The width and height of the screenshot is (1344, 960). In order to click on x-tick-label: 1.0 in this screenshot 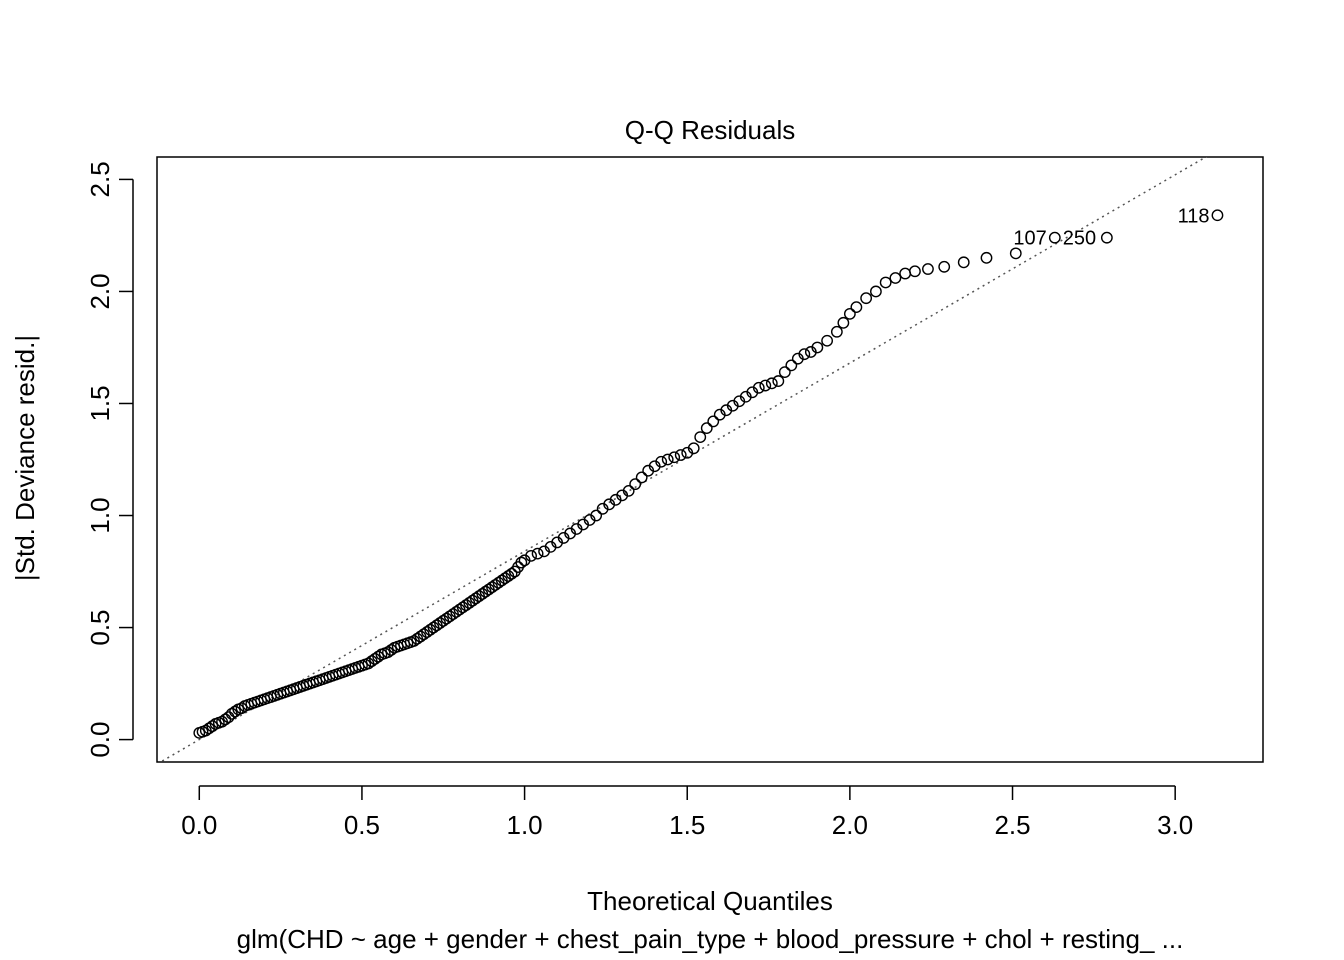, I will do `click(525, 825)`.